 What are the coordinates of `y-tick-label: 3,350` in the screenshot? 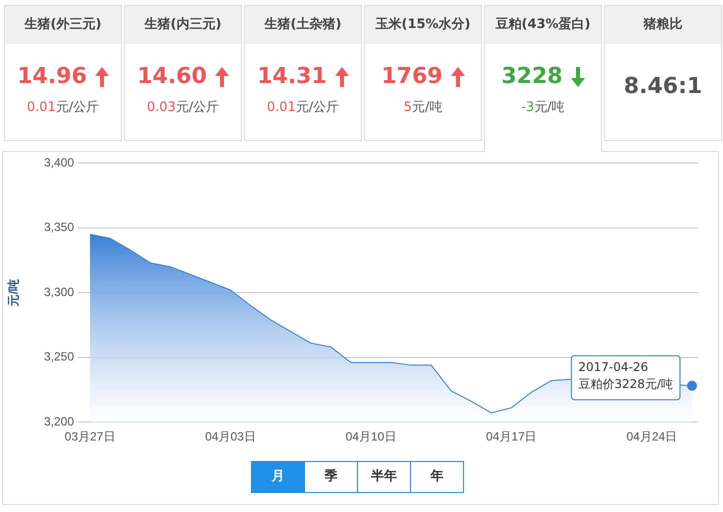 It's located at (59, 227).